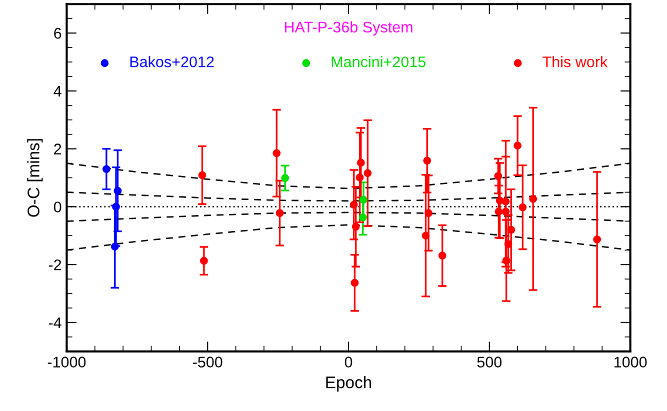 The image size is (667, 411). I want to click on x-tick-label: 0, so click(348, 362).